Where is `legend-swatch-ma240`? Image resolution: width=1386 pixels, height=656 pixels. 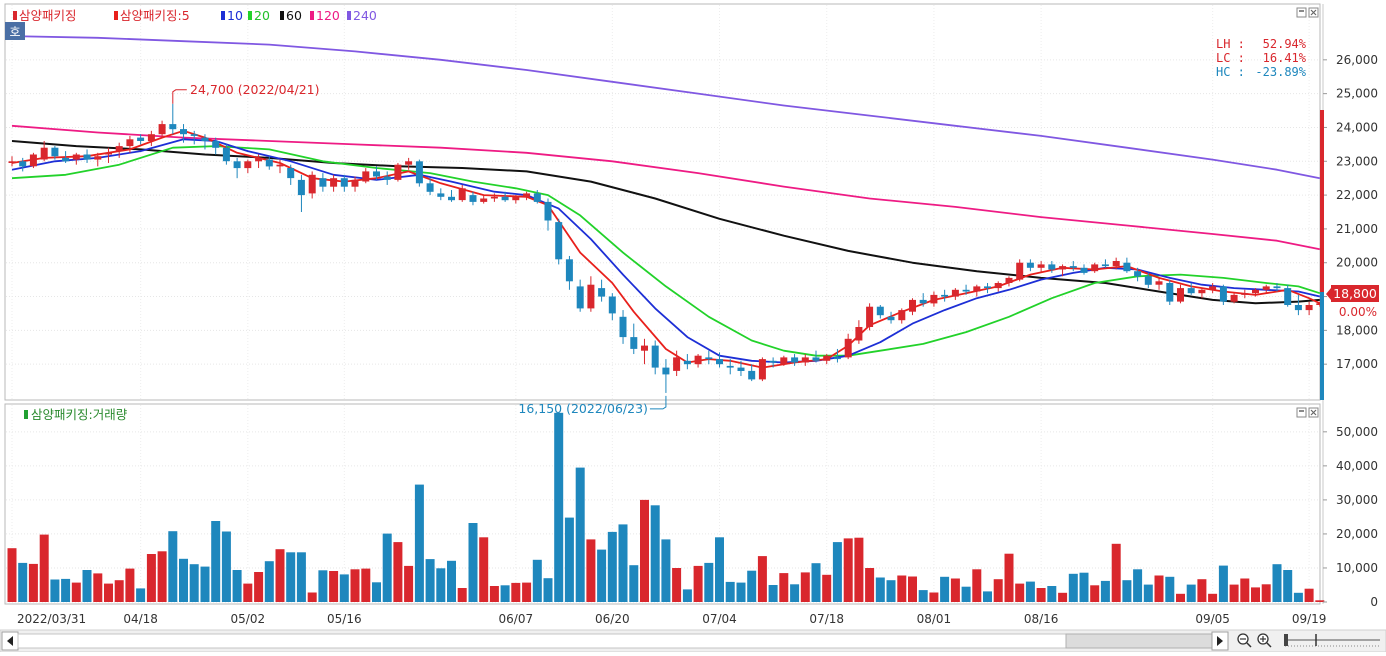 legend-swatch-ma240 is located at coordinates (349, 15).